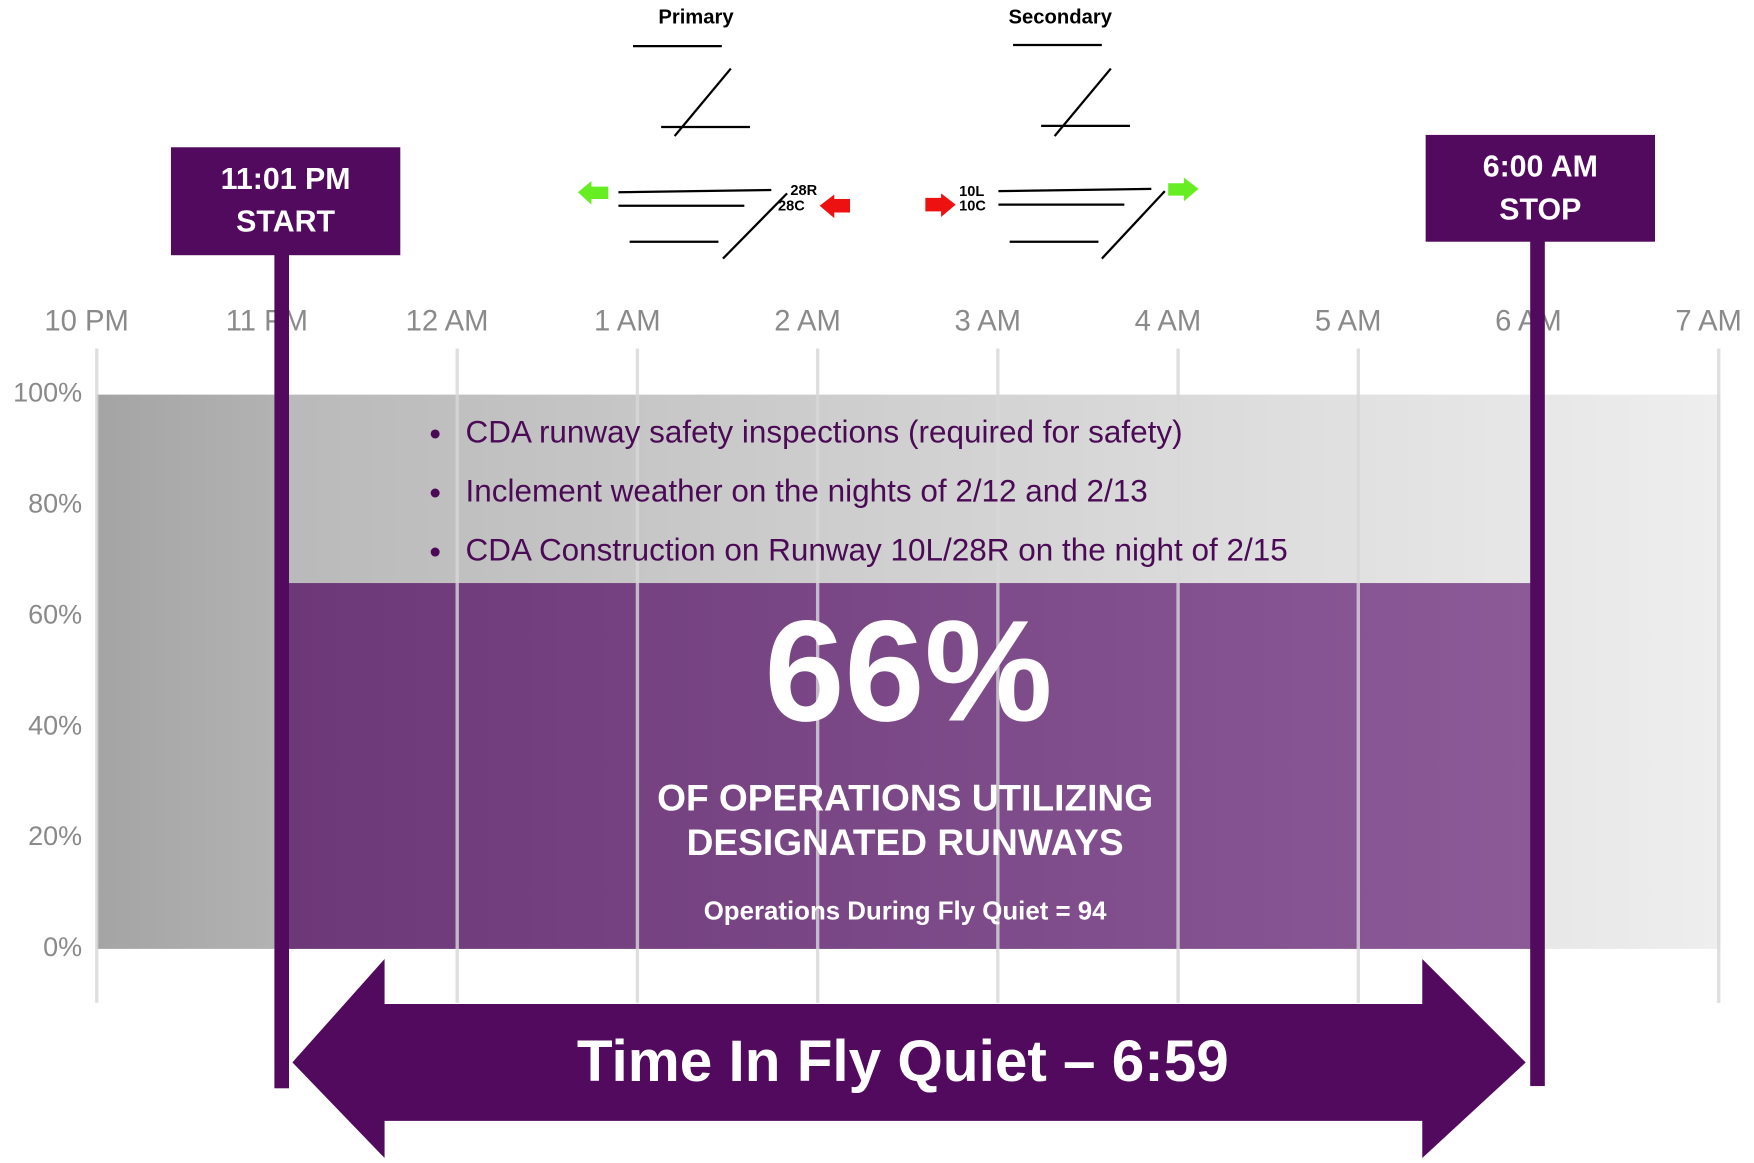 Image resolution: width=1754 pixels, height=1163 pixels. Describe the element at coordinates (987, 321) in the screenshot. I see `x-tick-label: 3 AM` at that location.